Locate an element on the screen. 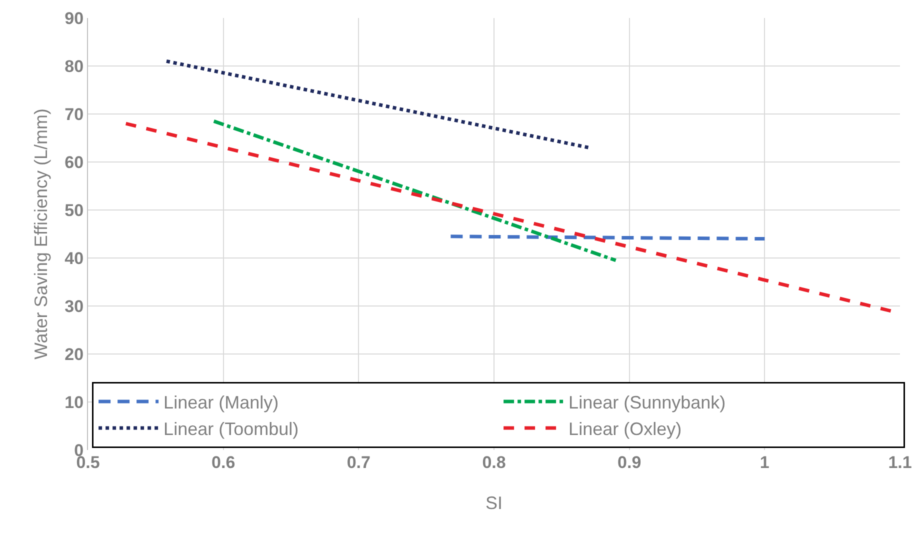 Image resolution: width=922 pixels, height=540 pixels. y-tick-label: 70 is located at coordinates (74, 114).